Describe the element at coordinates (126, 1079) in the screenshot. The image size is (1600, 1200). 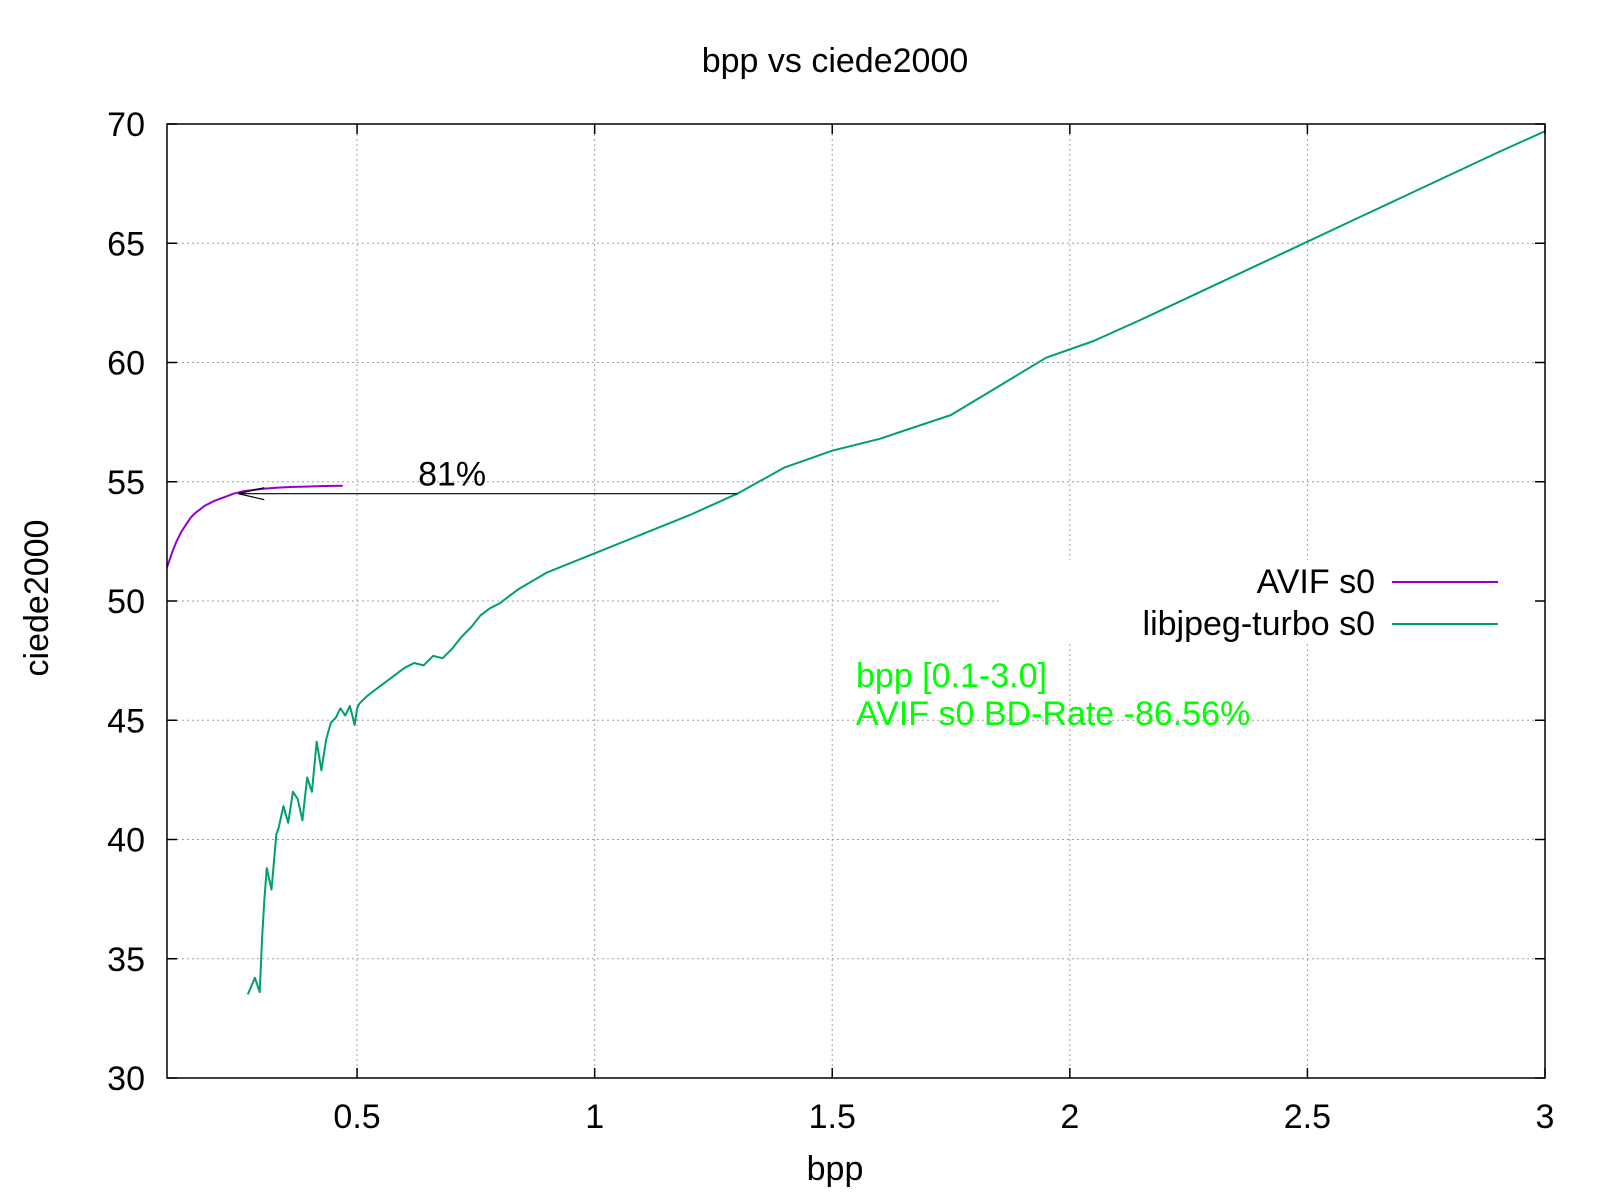
I see `y-tick-label: 30` at that location.